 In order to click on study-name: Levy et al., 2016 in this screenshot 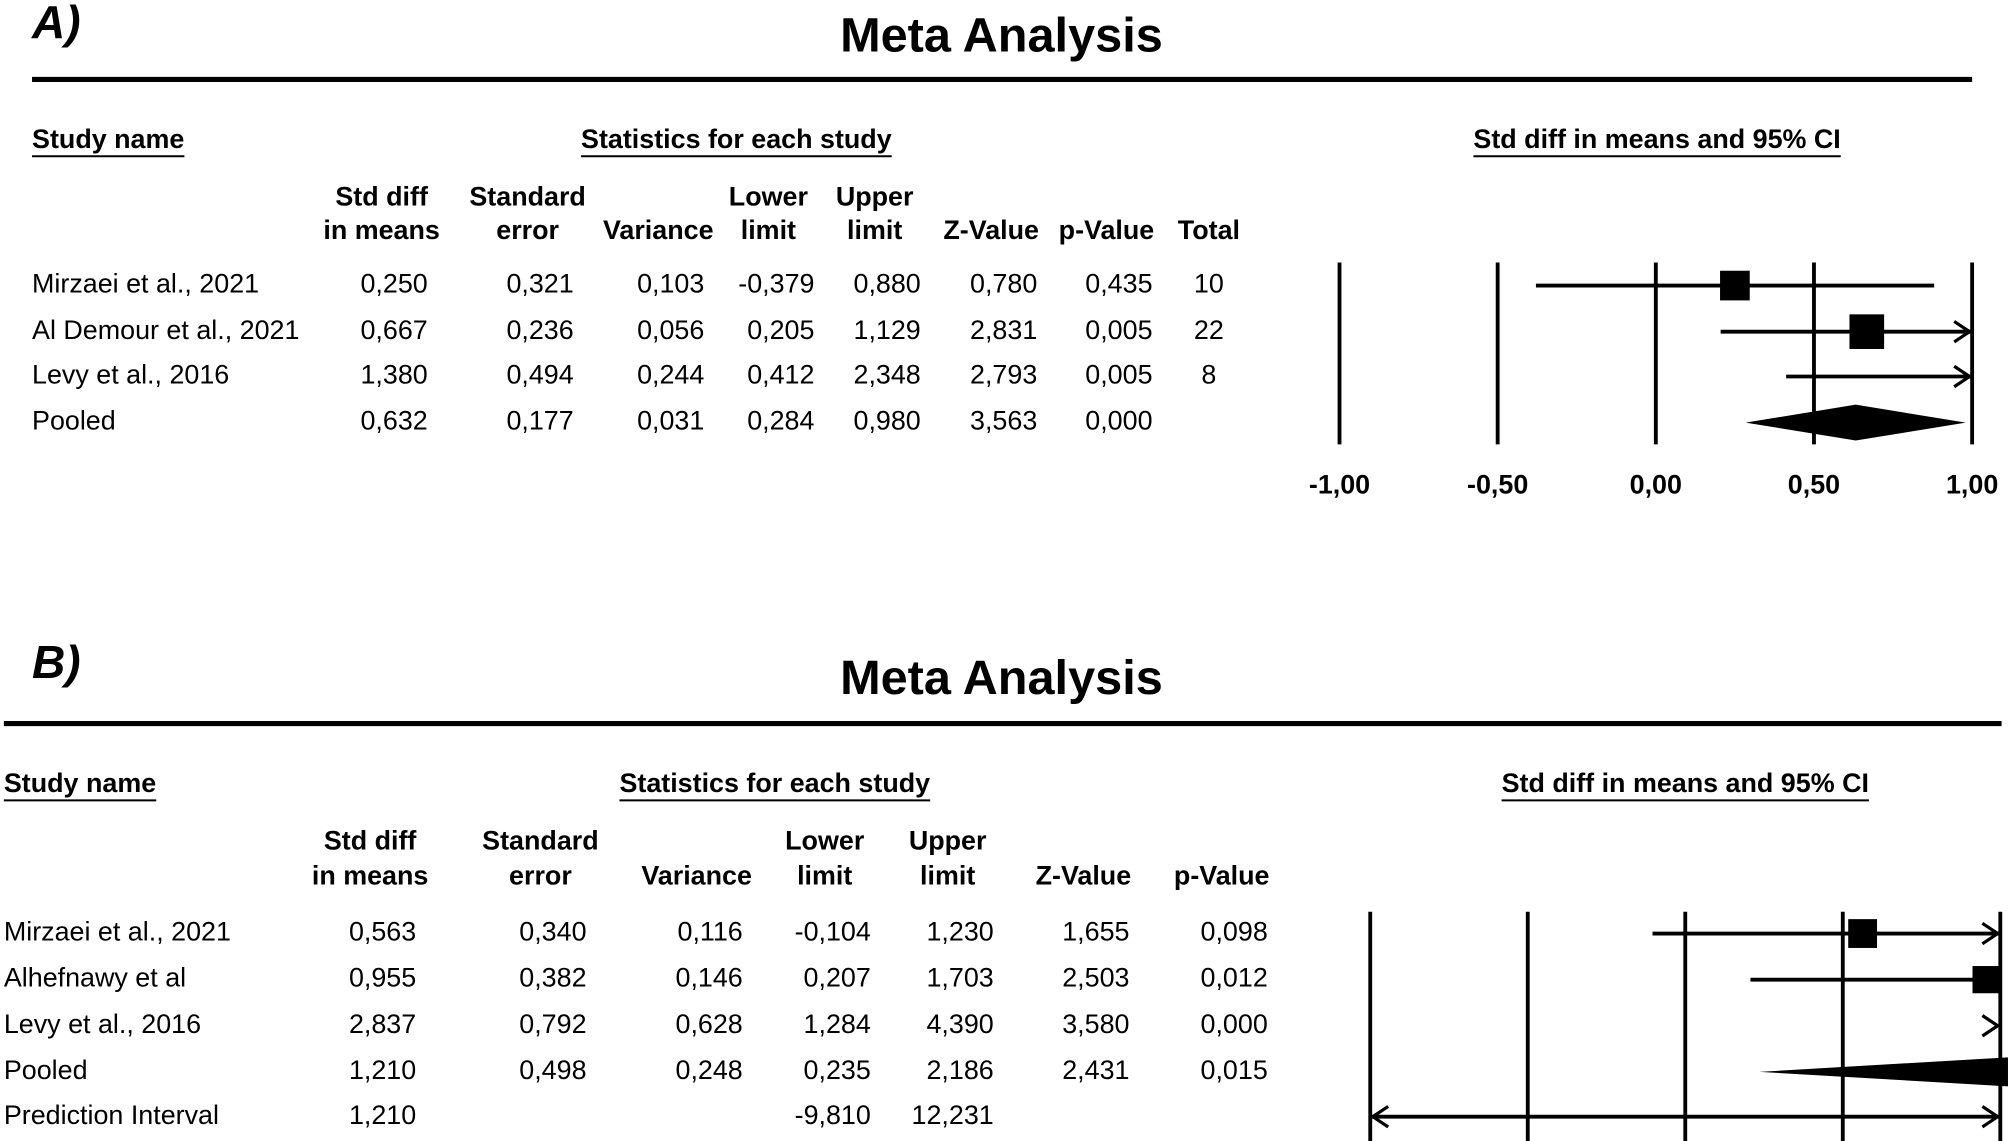, I will do `click(130, 375)`.